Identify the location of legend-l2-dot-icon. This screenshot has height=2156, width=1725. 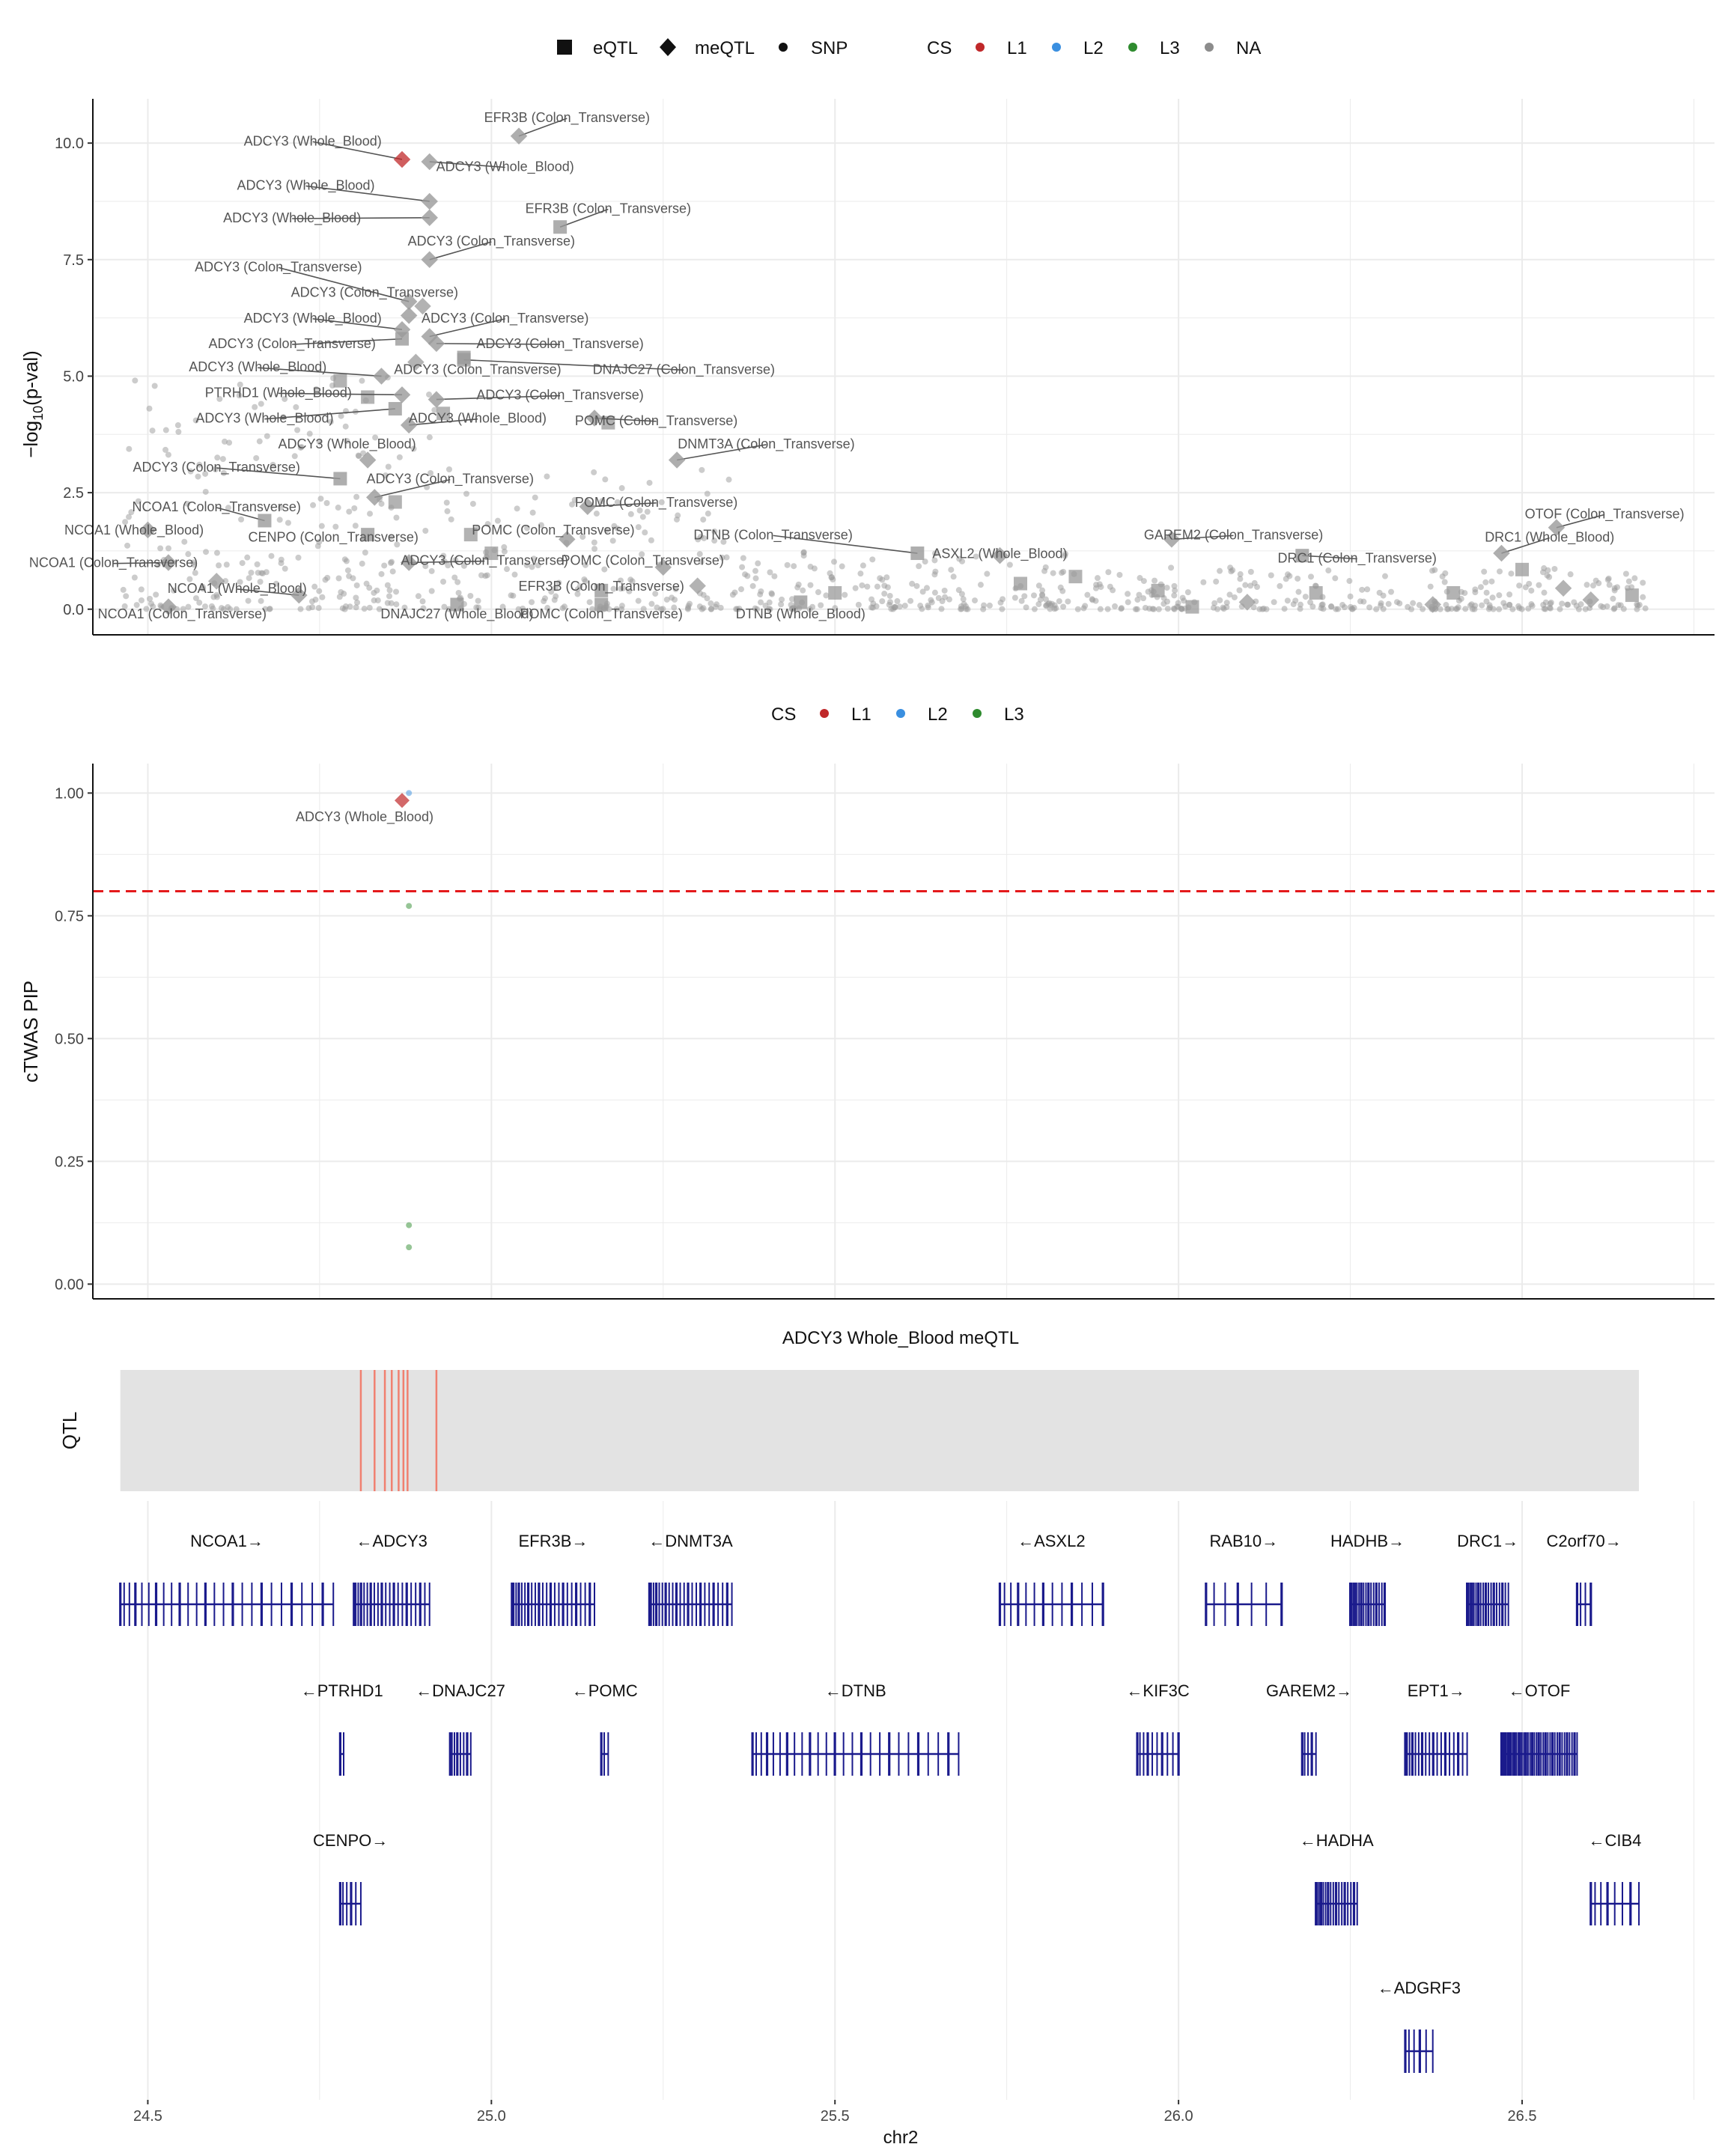
(1056, 47).